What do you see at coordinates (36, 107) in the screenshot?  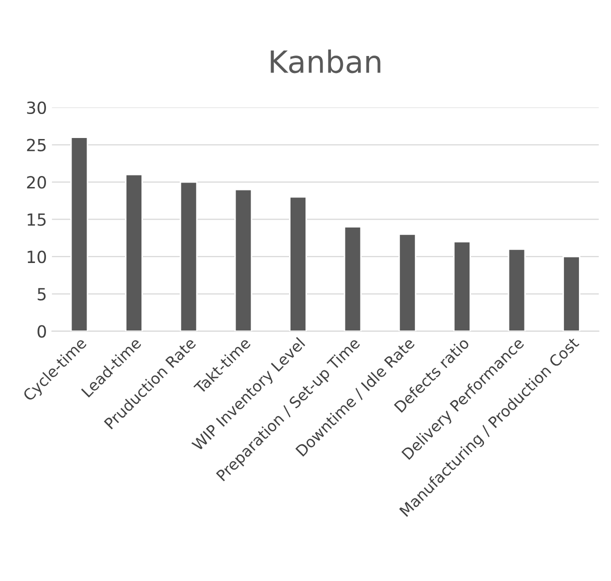 I see `y-tick-label: 30` at bounding box center [36, 107].